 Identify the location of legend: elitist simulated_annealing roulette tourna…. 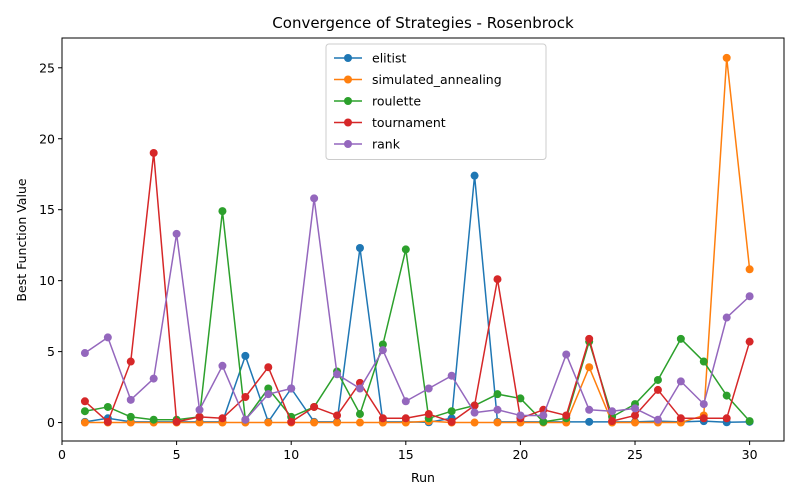
(436, 101).